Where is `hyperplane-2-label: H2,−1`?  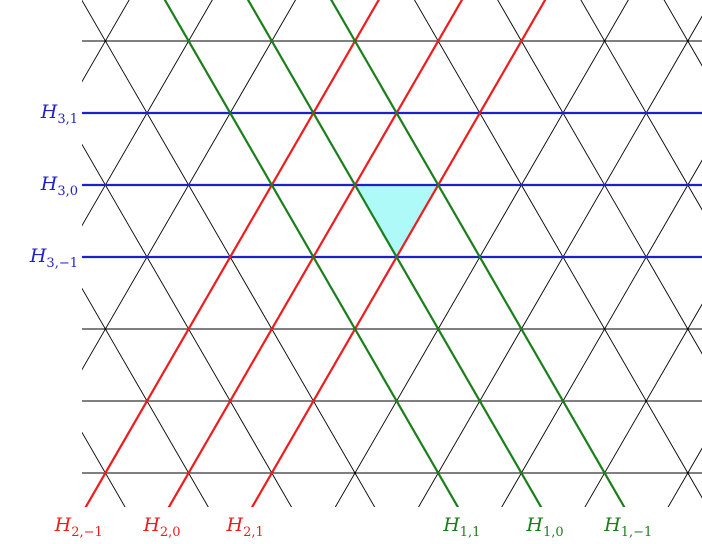
hyperplane-2-label: H2,−1 is located at coordinates (78, 527).